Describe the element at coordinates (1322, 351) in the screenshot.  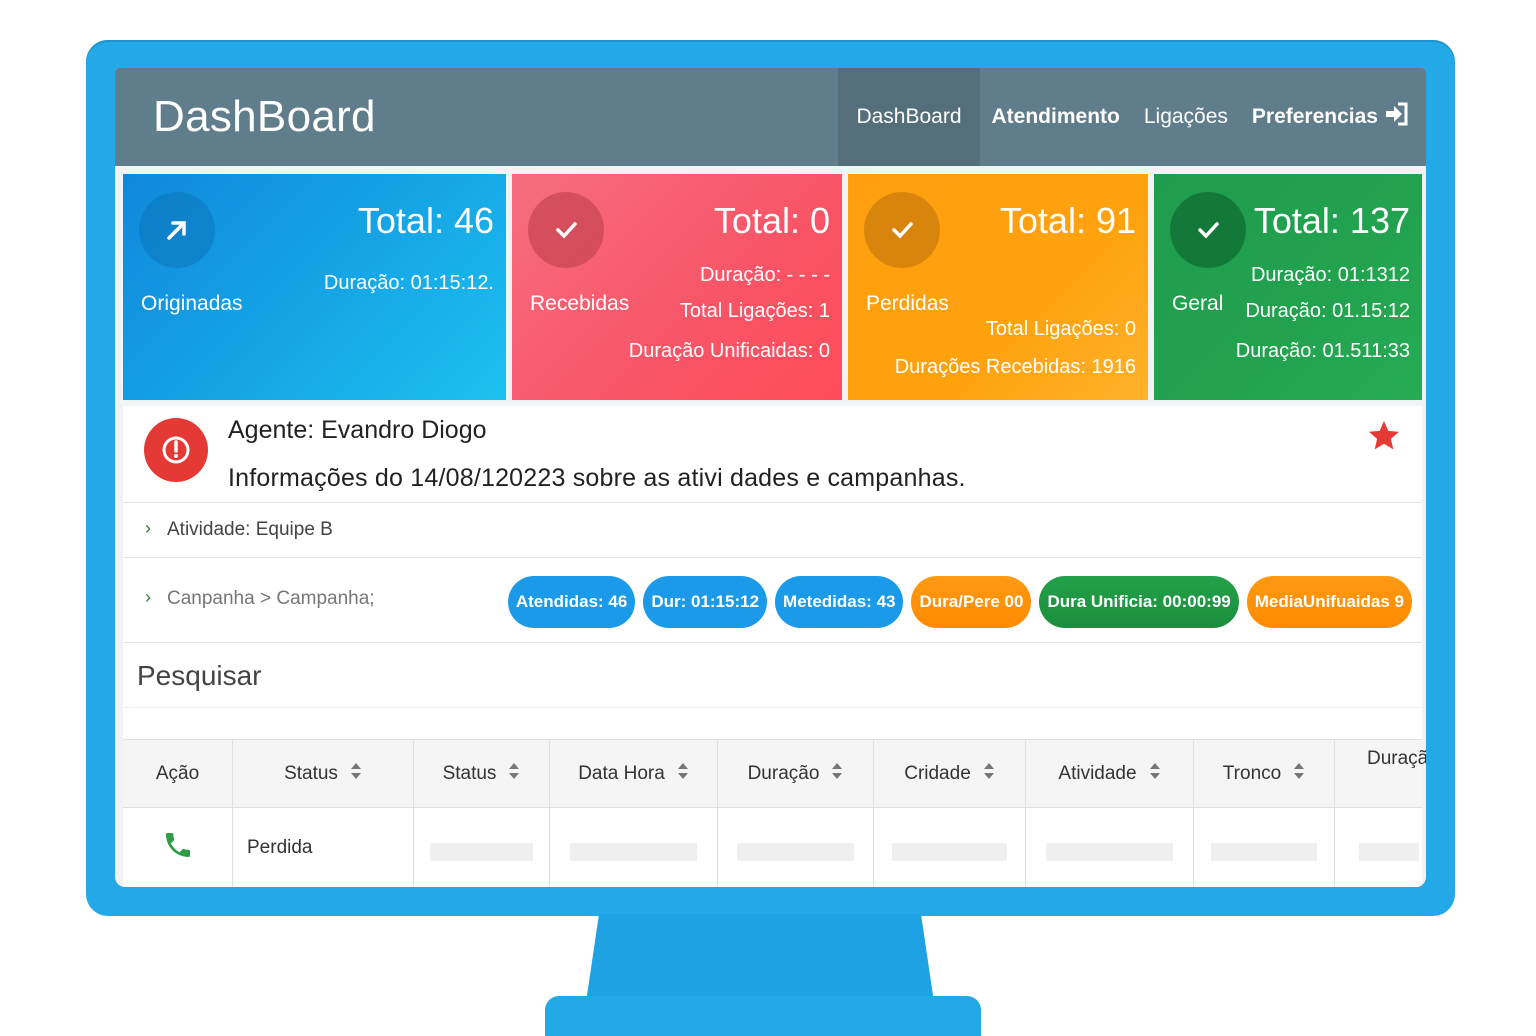
I see `card-line: Duração: 01.511:33` at that location.